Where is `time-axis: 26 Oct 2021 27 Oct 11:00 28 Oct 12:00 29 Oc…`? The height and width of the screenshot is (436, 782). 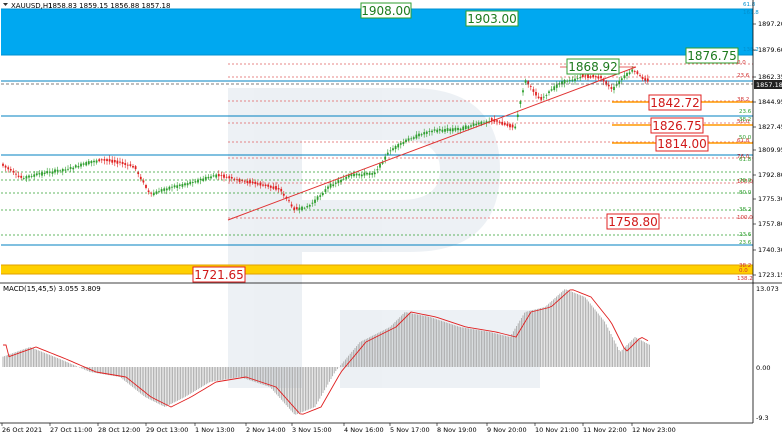
time-axis: 26 Oct 2021 27 Oct 11:00 28 Oct 12:00 29 Oc… is located at coordinates (338, 428).